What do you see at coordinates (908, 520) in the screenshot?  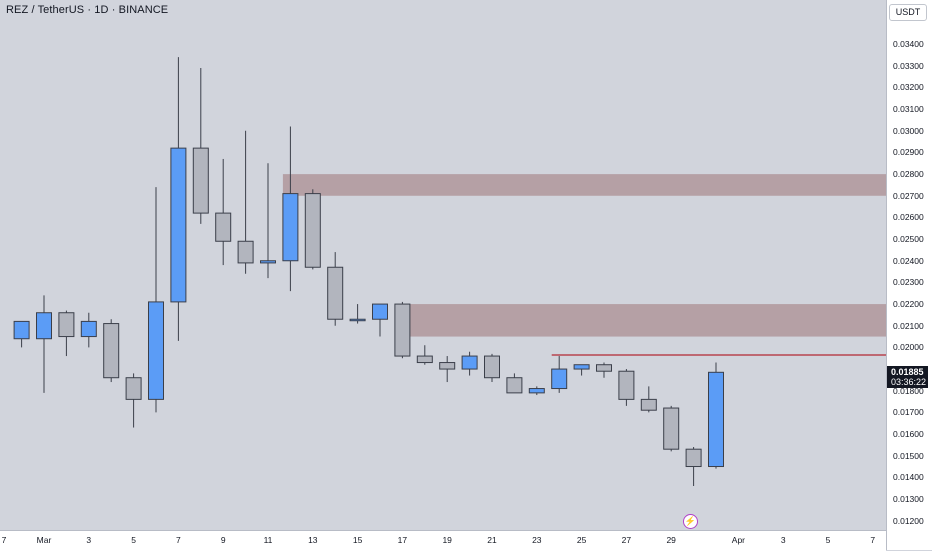 I see `price-tick-label: 0.01200` at bounding box center [908, 520].